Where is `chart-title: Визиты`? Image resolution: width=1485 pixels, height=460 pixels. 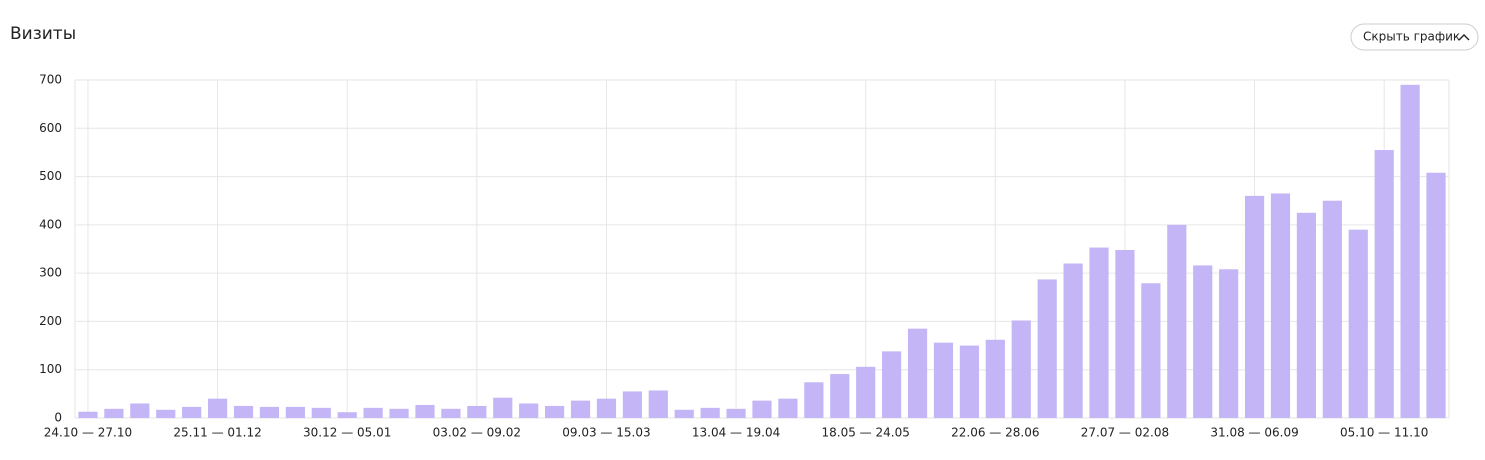
chart-title: Визиты is located at coordinates (43, 34).